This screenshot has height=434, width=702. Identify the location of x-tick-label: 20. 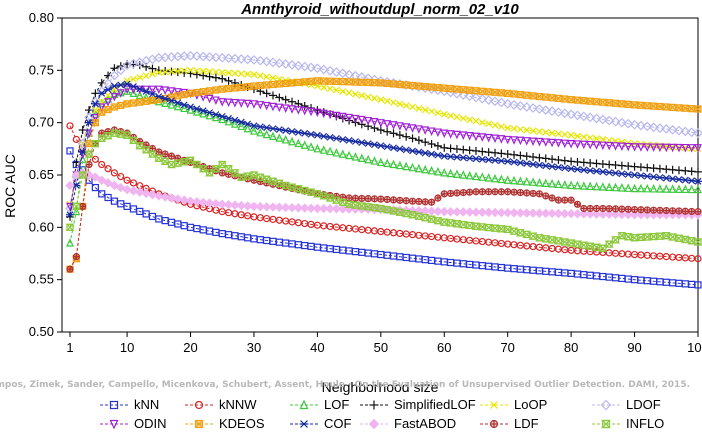
(190, 347).